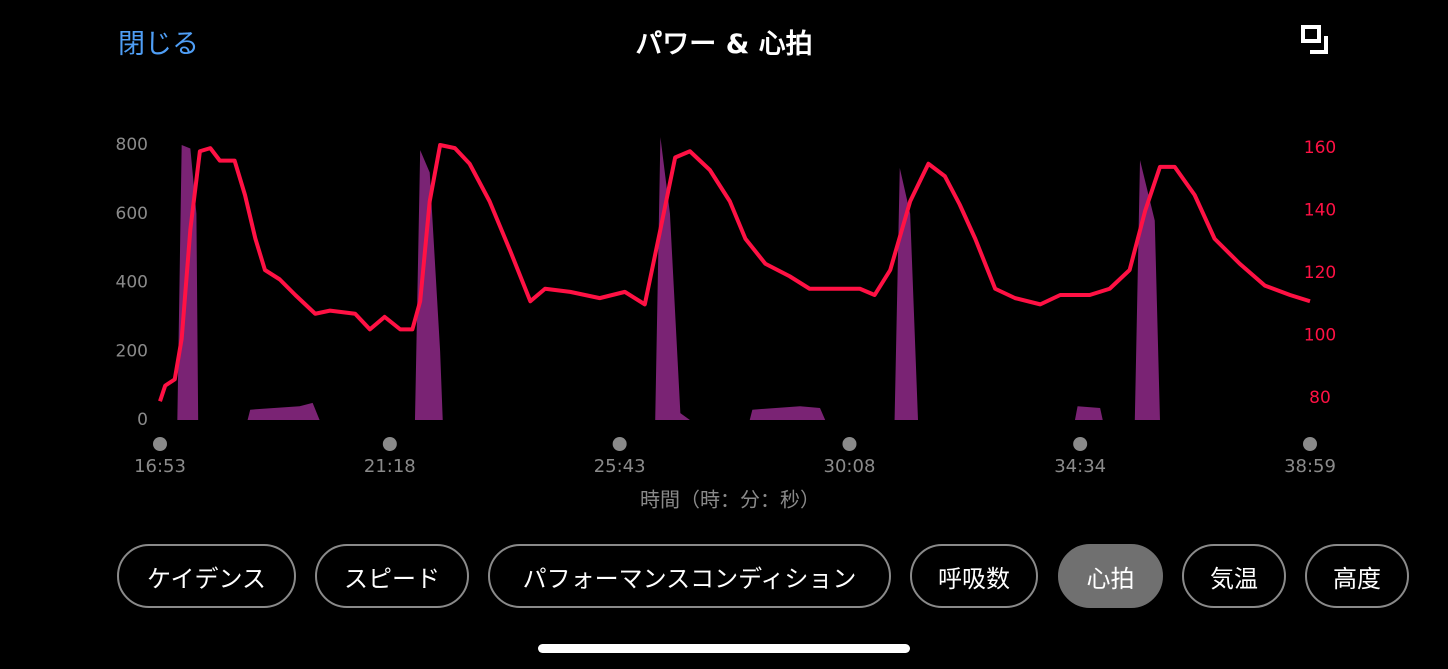 This screenshot has height=669, width=1448. What do you see at coordinates (1310, 466) in the screenshot?
I see `x-tick-label: 38:59` at bounding box center [1310, 466].